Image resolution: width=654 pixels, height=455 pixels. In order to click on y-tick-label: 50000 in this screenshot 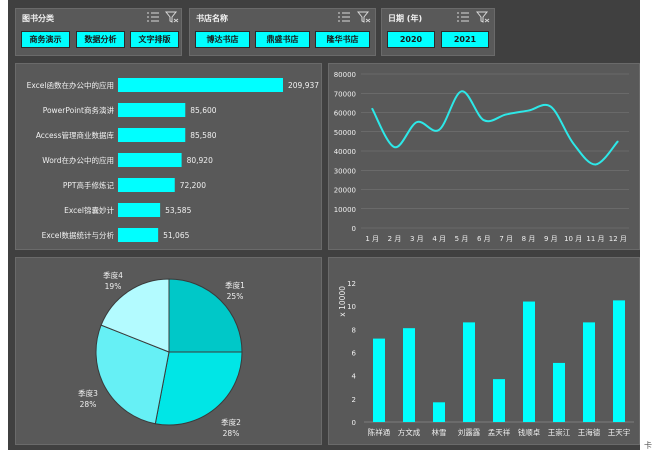, I will do `click(345, 133)`.